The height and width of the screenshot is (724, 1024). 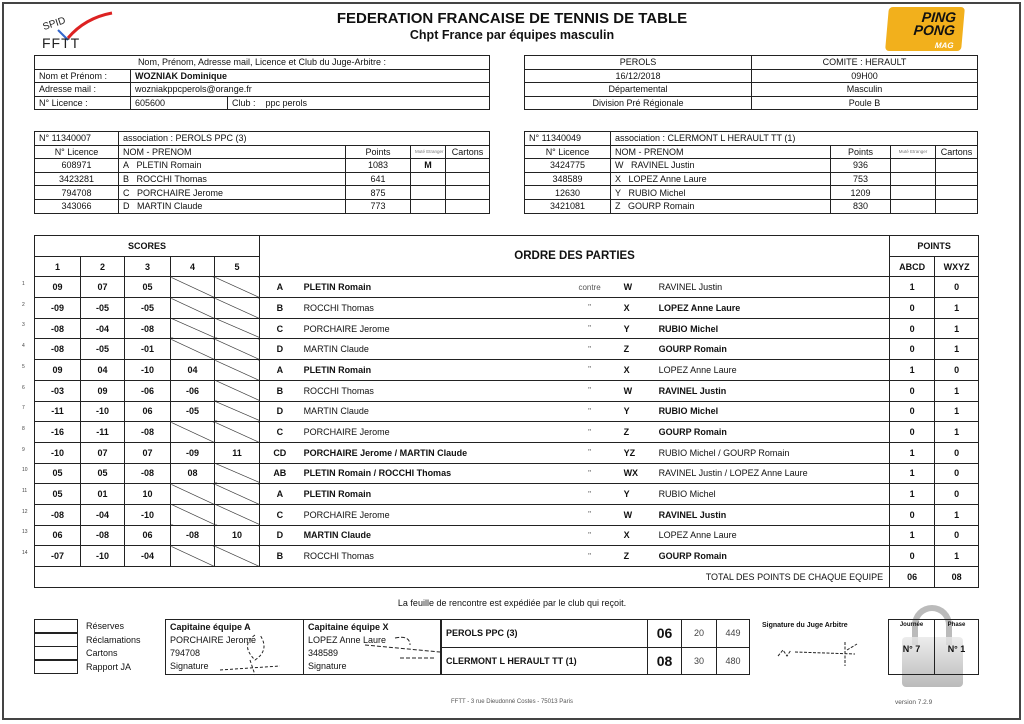 I want to click on player-mute, so click(x=428, y=206).